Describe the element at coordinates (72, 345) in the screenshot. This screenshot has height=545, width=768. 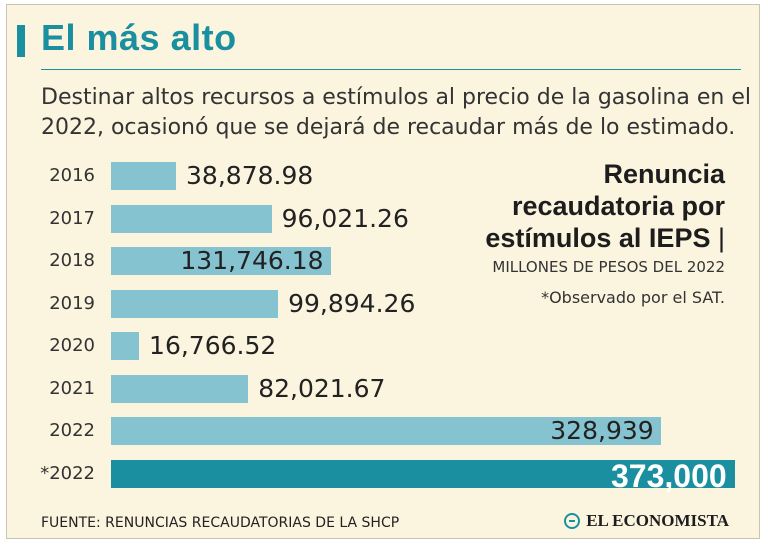
I see `y-tick-label: 2020` at that location.